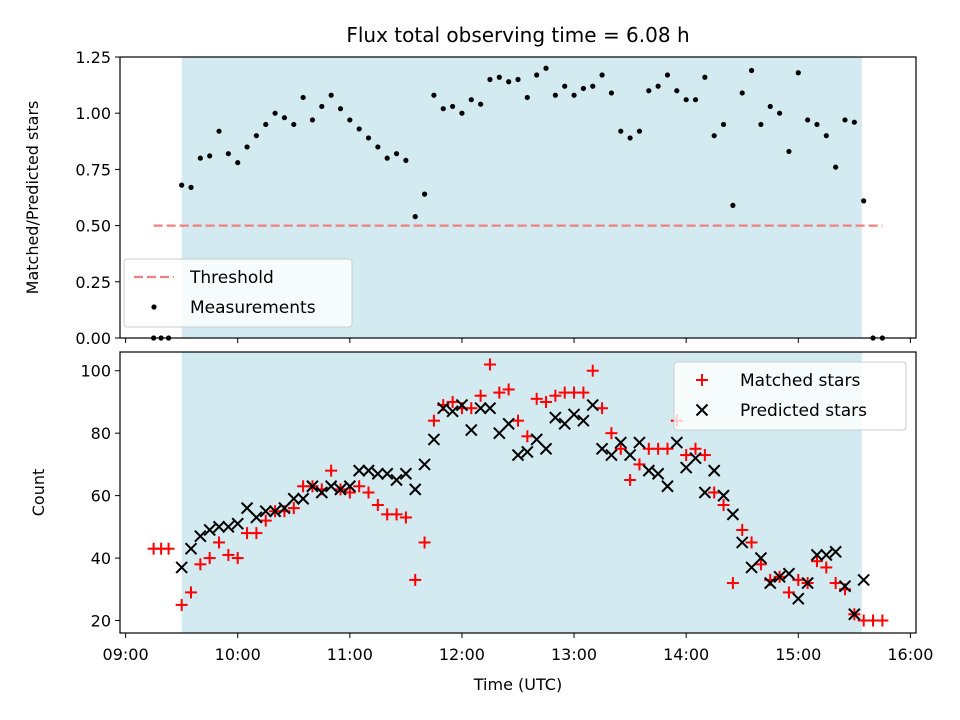 The height and width of the screenshot is (720, 960). I want to click on x-tick-label: 15:00, so click(798, 654).